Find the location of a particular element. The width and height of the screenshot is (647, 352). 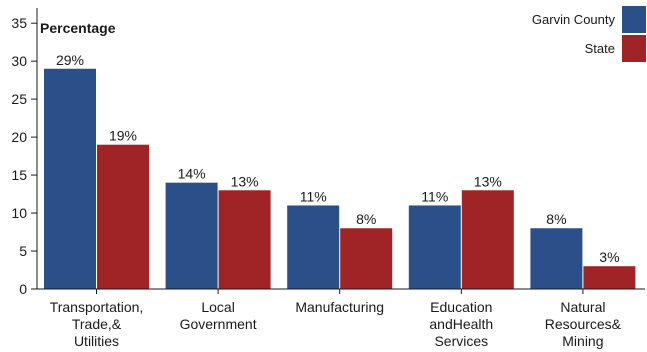

x-category-label-line: Trade,& is located at coordinates (97, 324).